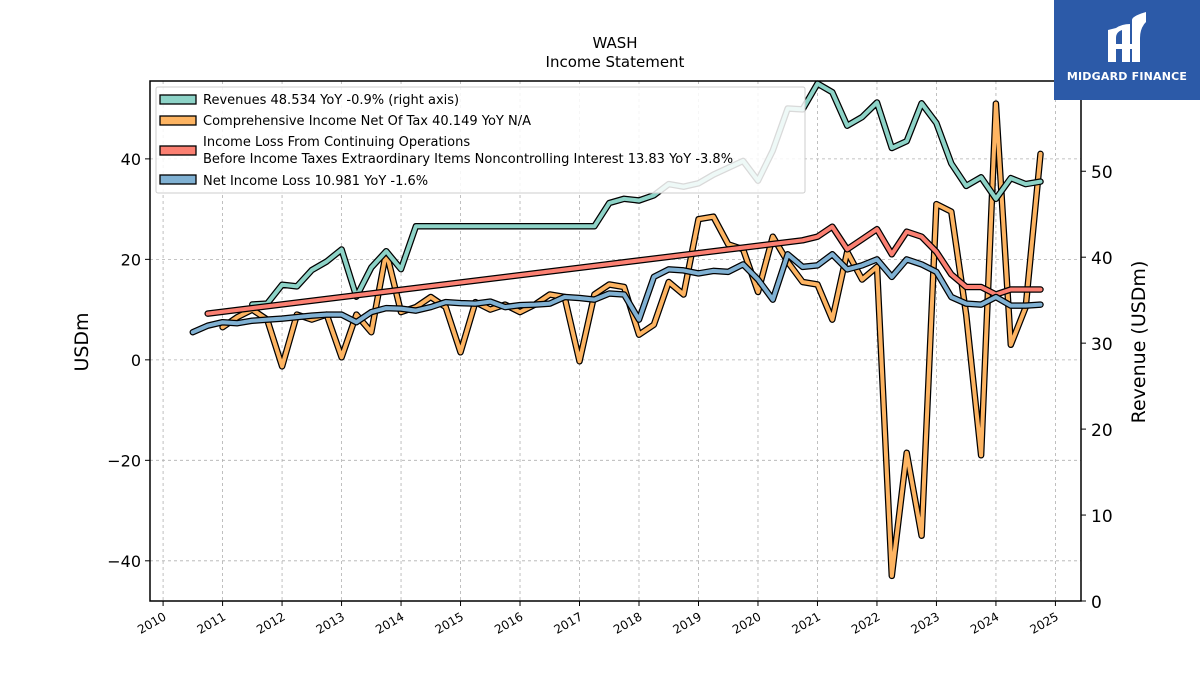 This screenshot has height=675, width=1200. I want to click on y-tick-label-left: −20, so click(124, 460).